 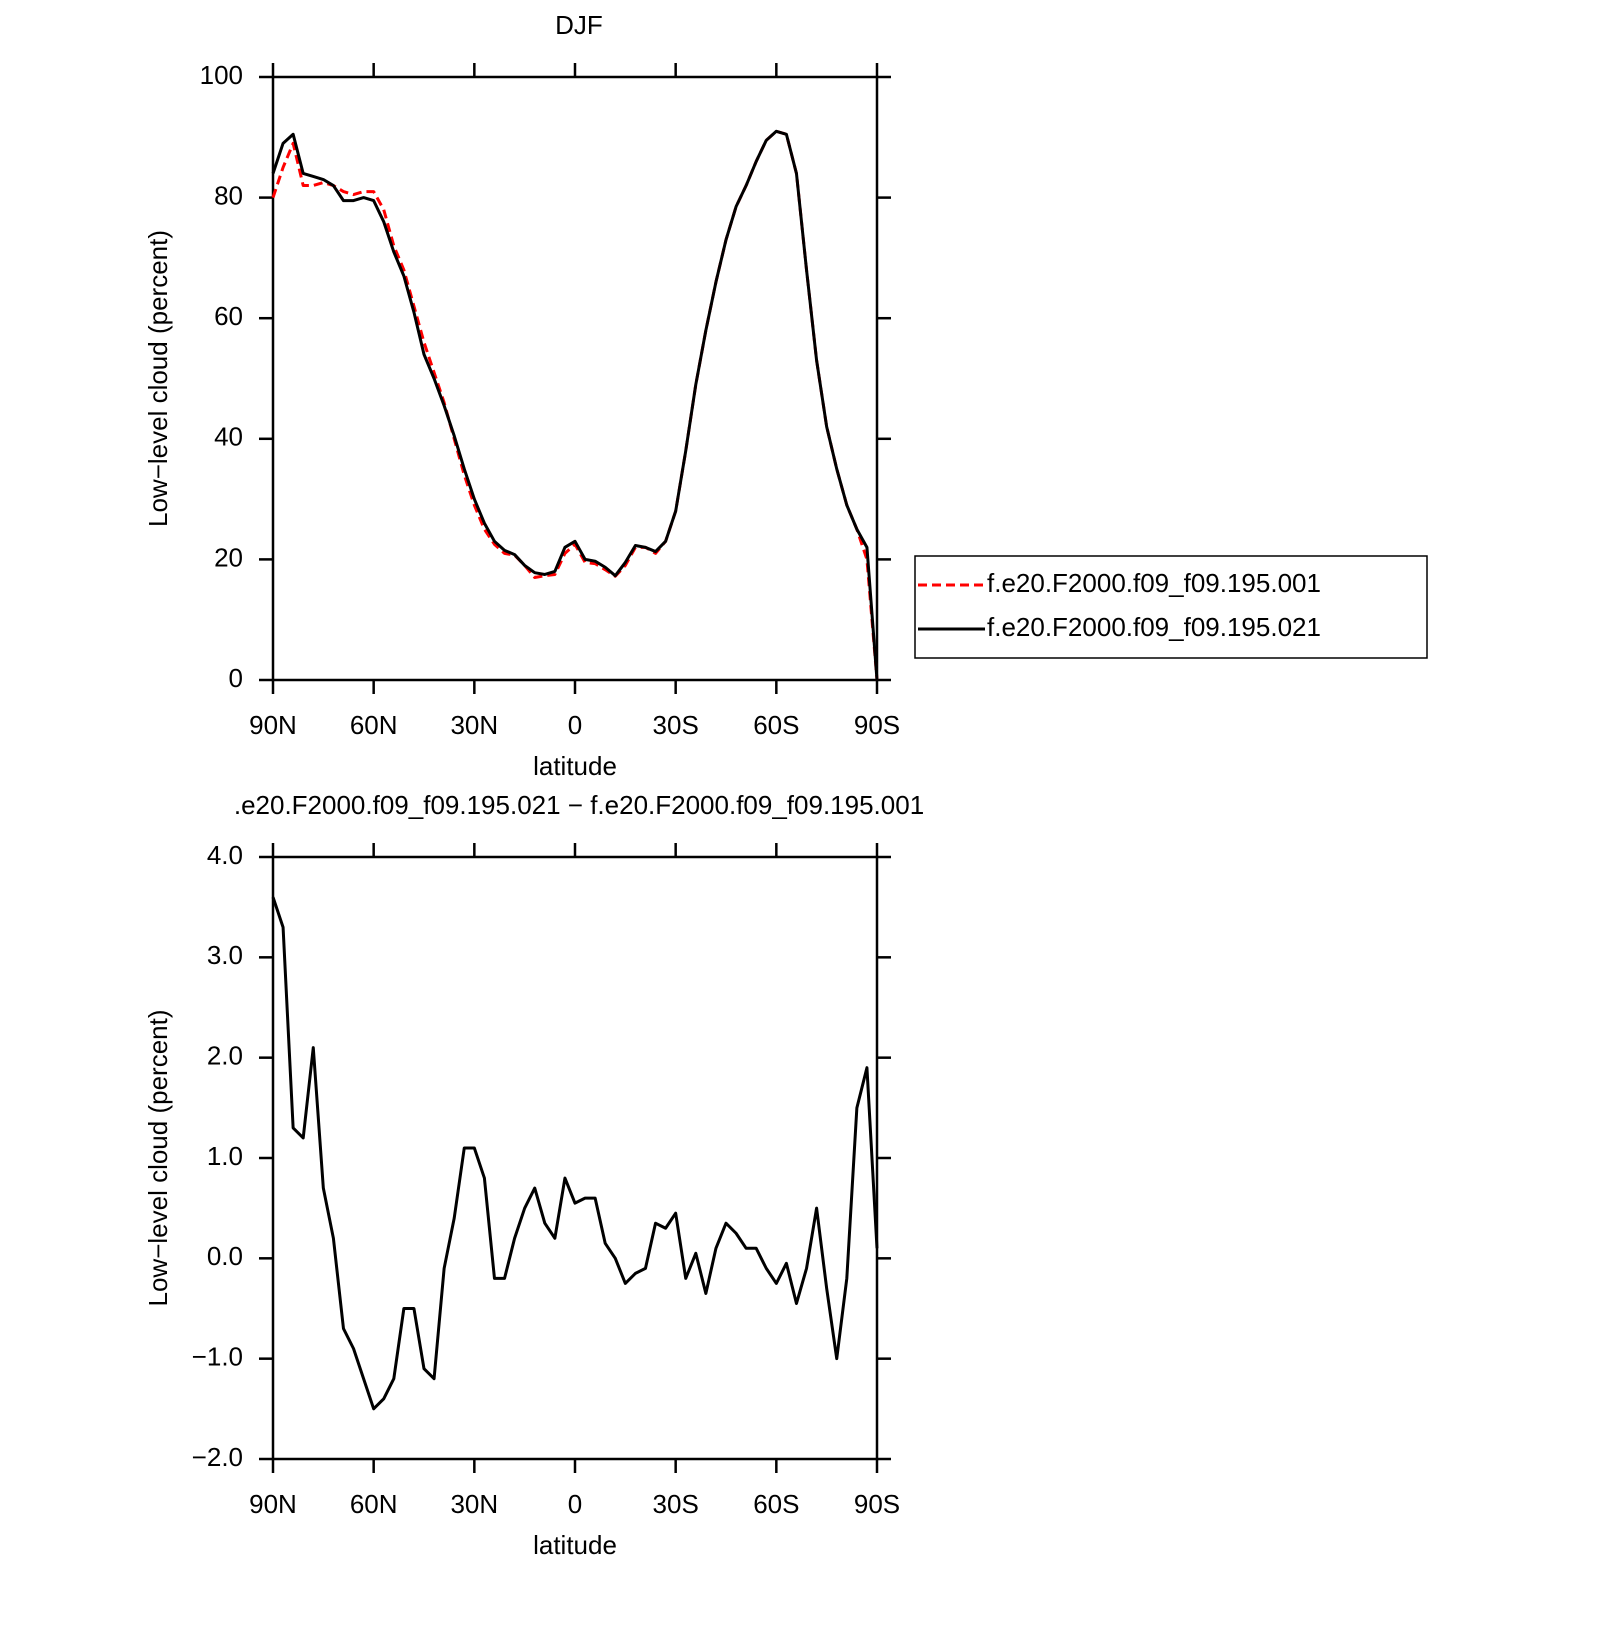 I want to click on legend-box, so click(x=1171, y=607).